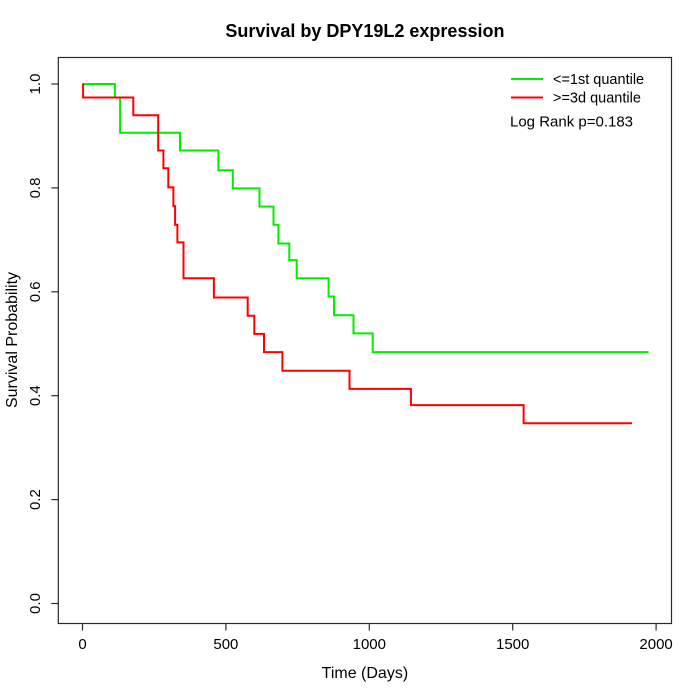 The height and width of the screenshot is (700, 700). What do you see at coordinates (225, 644) in the screenshot?
I see `x-tick-label: 500` at bounding box center [225, 644].